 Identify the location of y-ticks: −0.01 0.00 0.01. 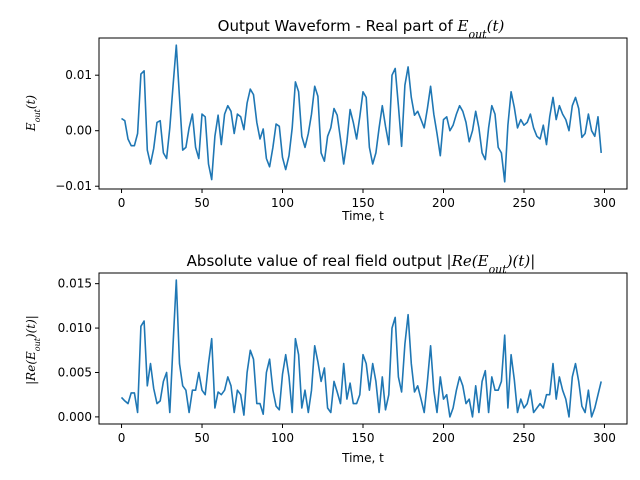
(77, 130).